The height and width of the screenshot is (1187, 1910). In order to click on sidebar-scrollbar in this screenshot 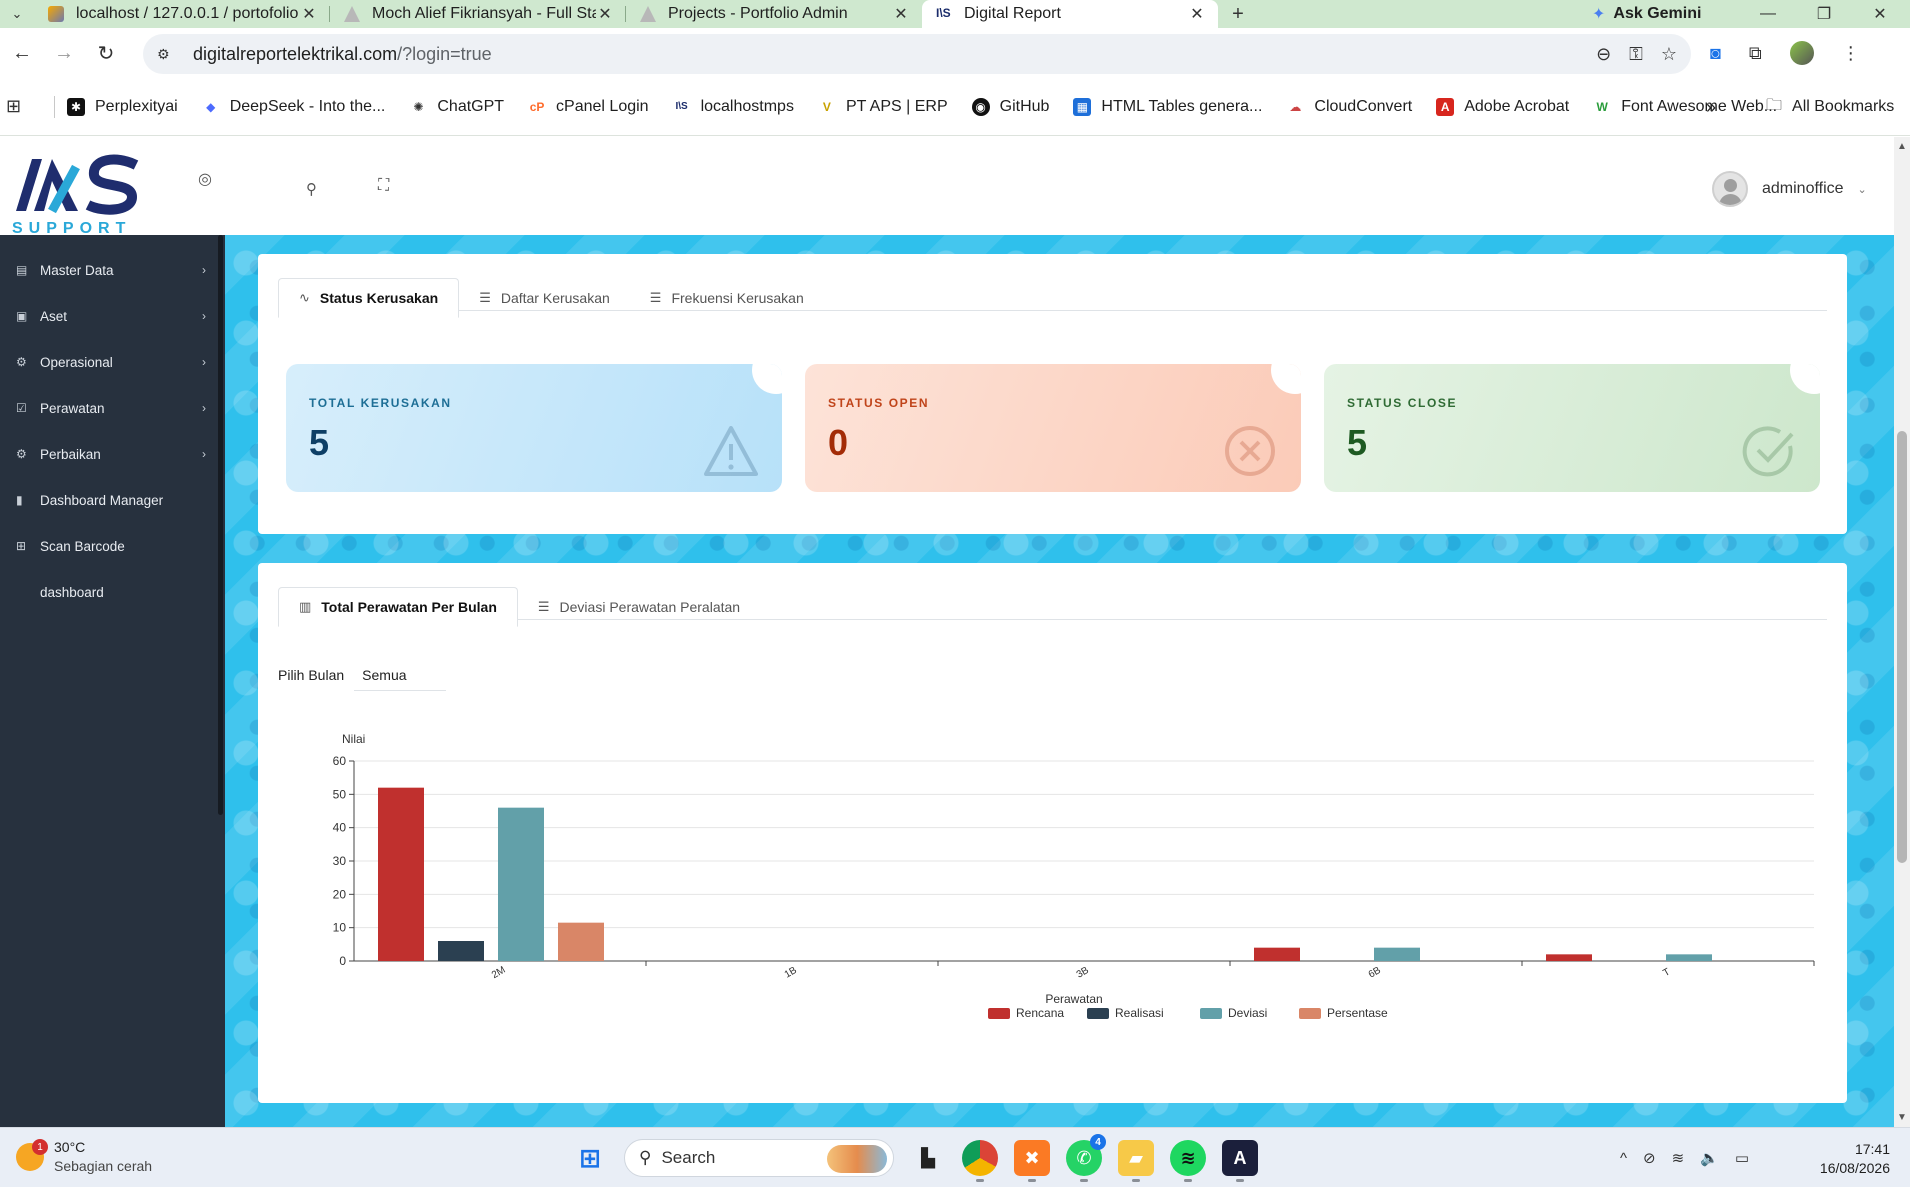, I will do `click(220, 525)`.